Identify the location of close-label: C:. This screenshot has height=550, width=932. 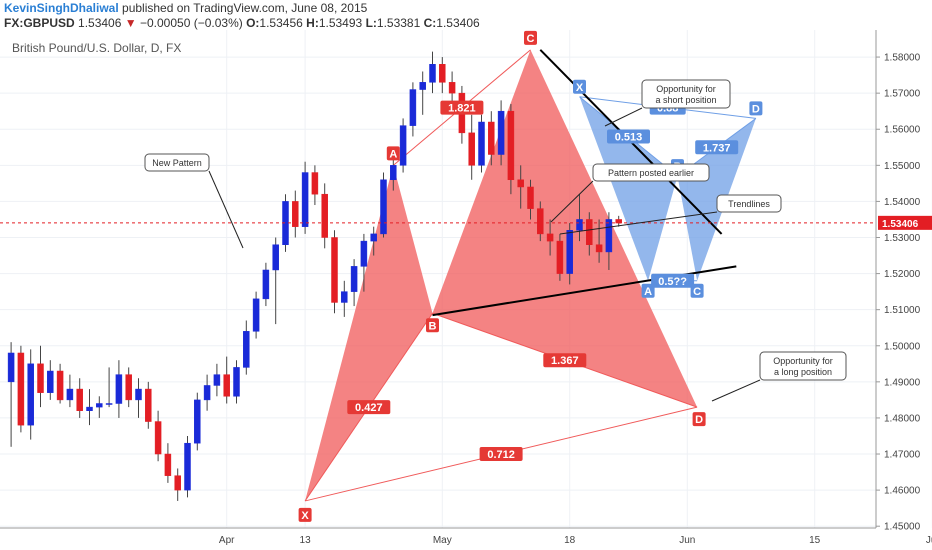
(430, 23).